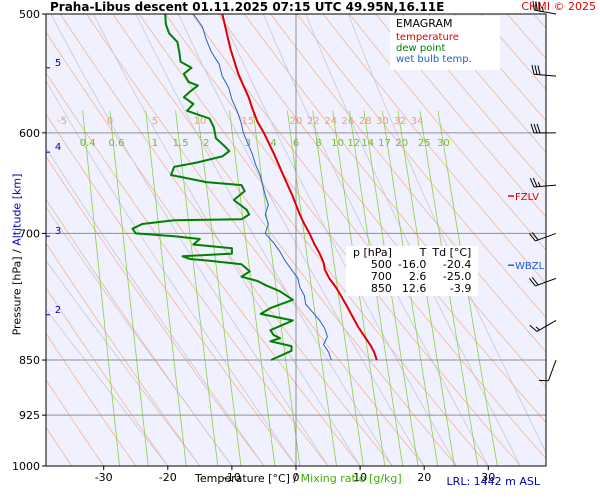  What do you see at coordinates (384, 143) in the screenshot?
I see `mixing-ratio-label: 17` at bounding box center [384, 143].